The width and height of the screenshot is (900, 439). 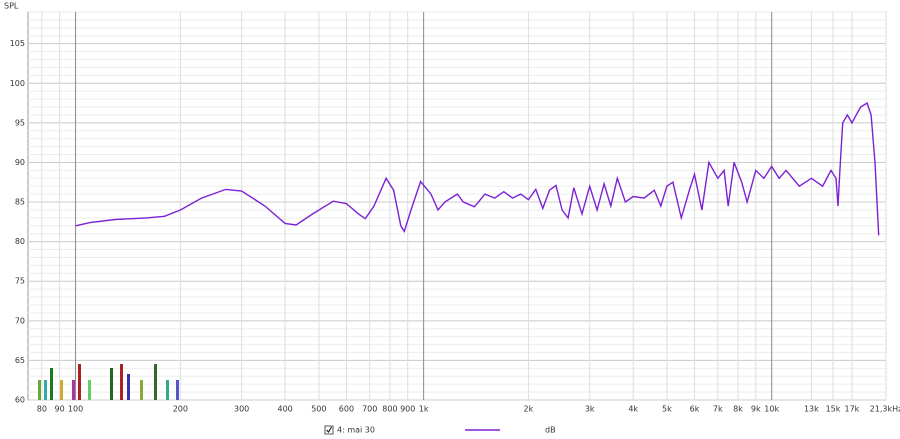 What do you see at coordinates (407, 409) in the screenshot?
I see `x-tick-label: 900` at bounding box center [407, 409].